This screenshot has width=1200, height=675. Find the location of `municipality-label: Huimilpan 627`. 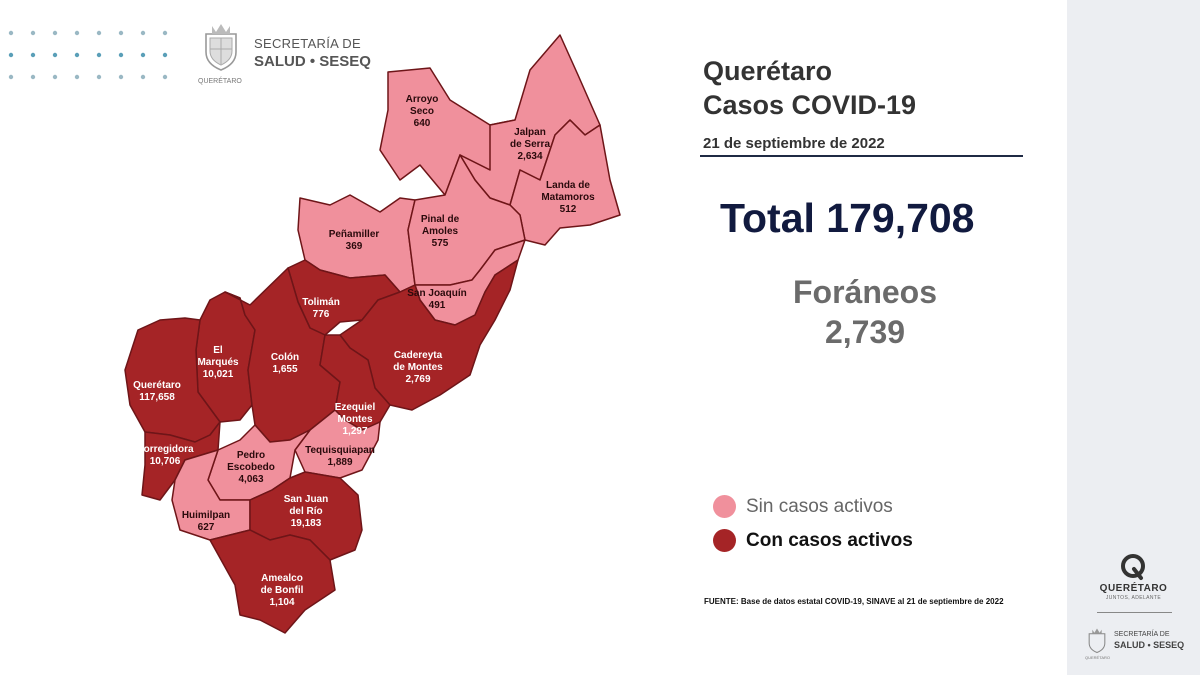

municipality-label: Huimilpan 627 is located at coordinates (206, 521).